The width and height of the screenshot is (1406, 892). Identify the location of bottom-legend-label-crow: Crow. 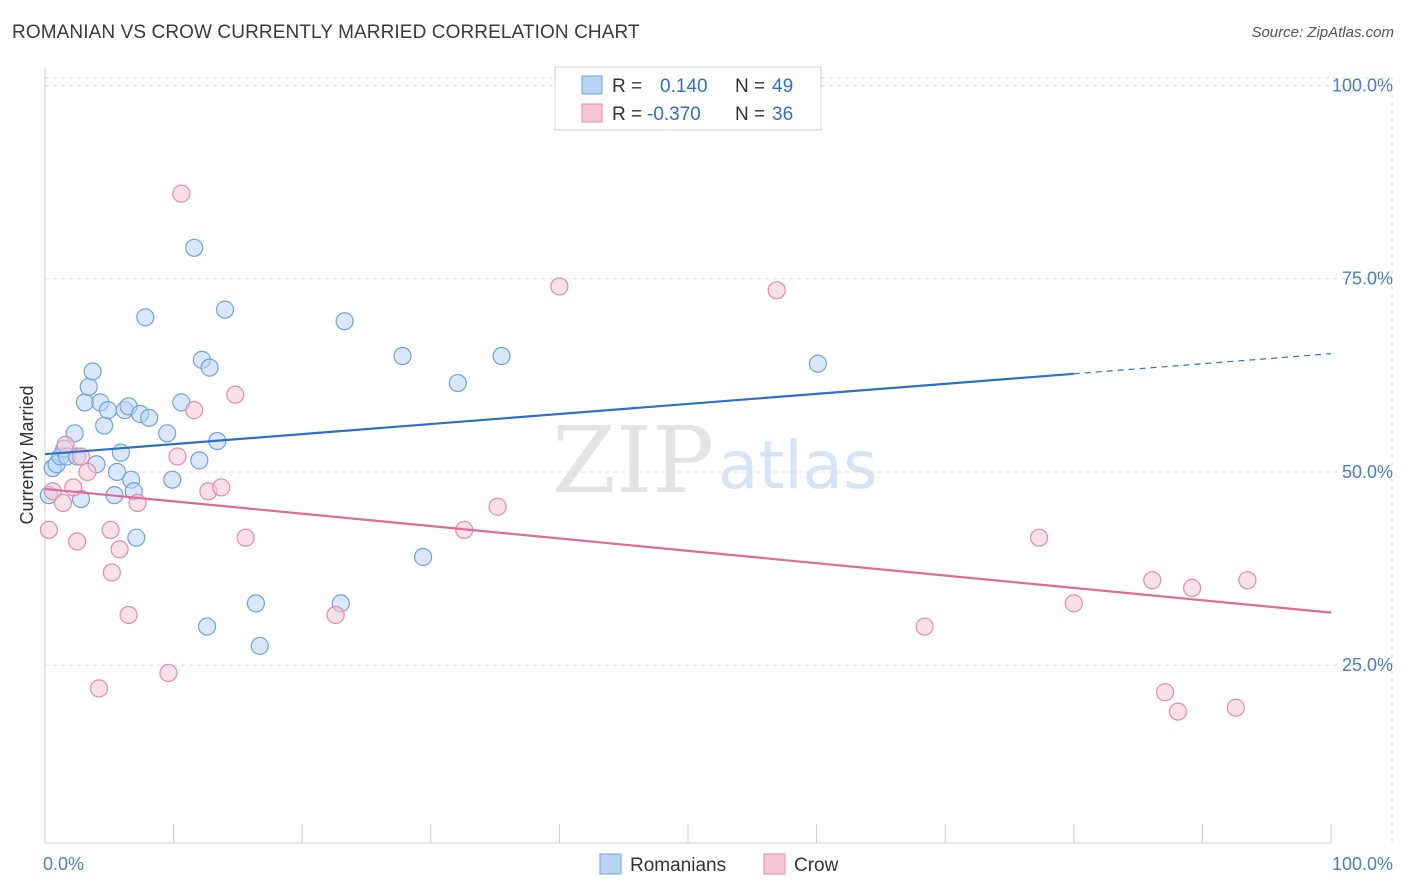
(816, 865).